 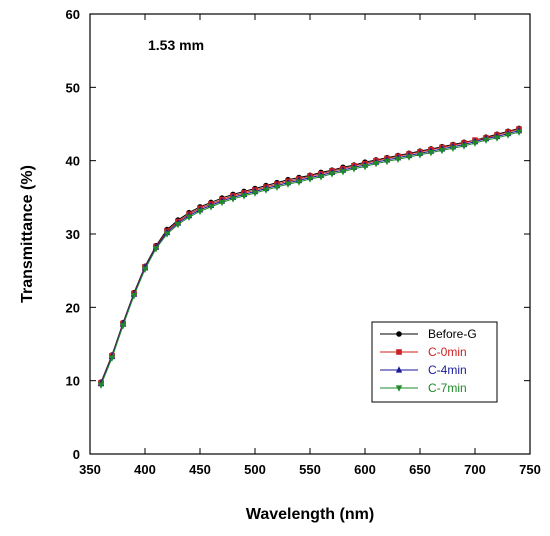 I want to click on legend: Before-G C-0min C-4min C-7min, so click(x=434, y=362).